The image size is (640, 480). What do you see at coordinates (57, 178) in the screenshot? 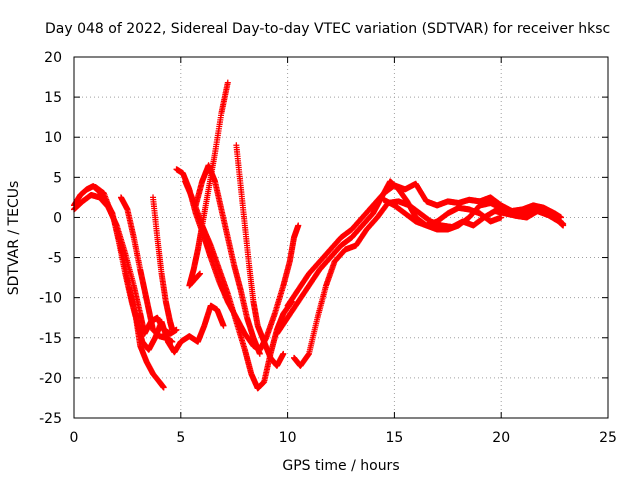
I see `y-tick-label: 5` at bounding box center [57, 178].